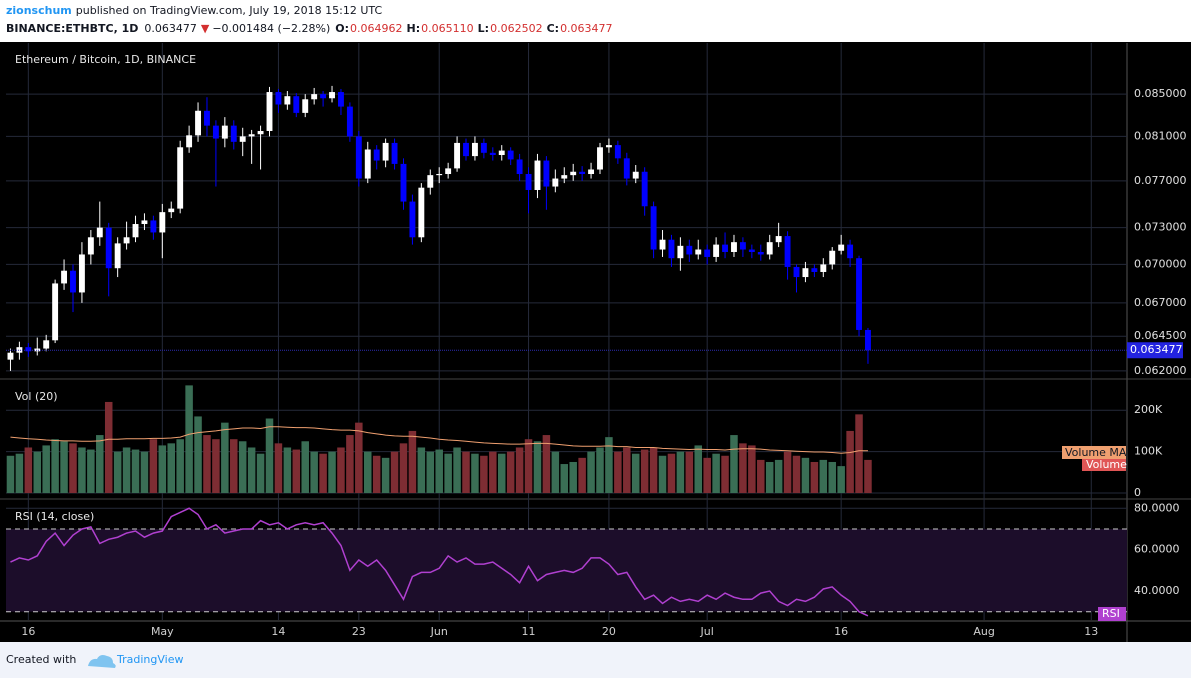 This screenshot has height=678, width=1191. What do you see at coordinates (1111, 613) in the screenshot?
I see `legend-label: RSI` at bounding box center [1111, 613].